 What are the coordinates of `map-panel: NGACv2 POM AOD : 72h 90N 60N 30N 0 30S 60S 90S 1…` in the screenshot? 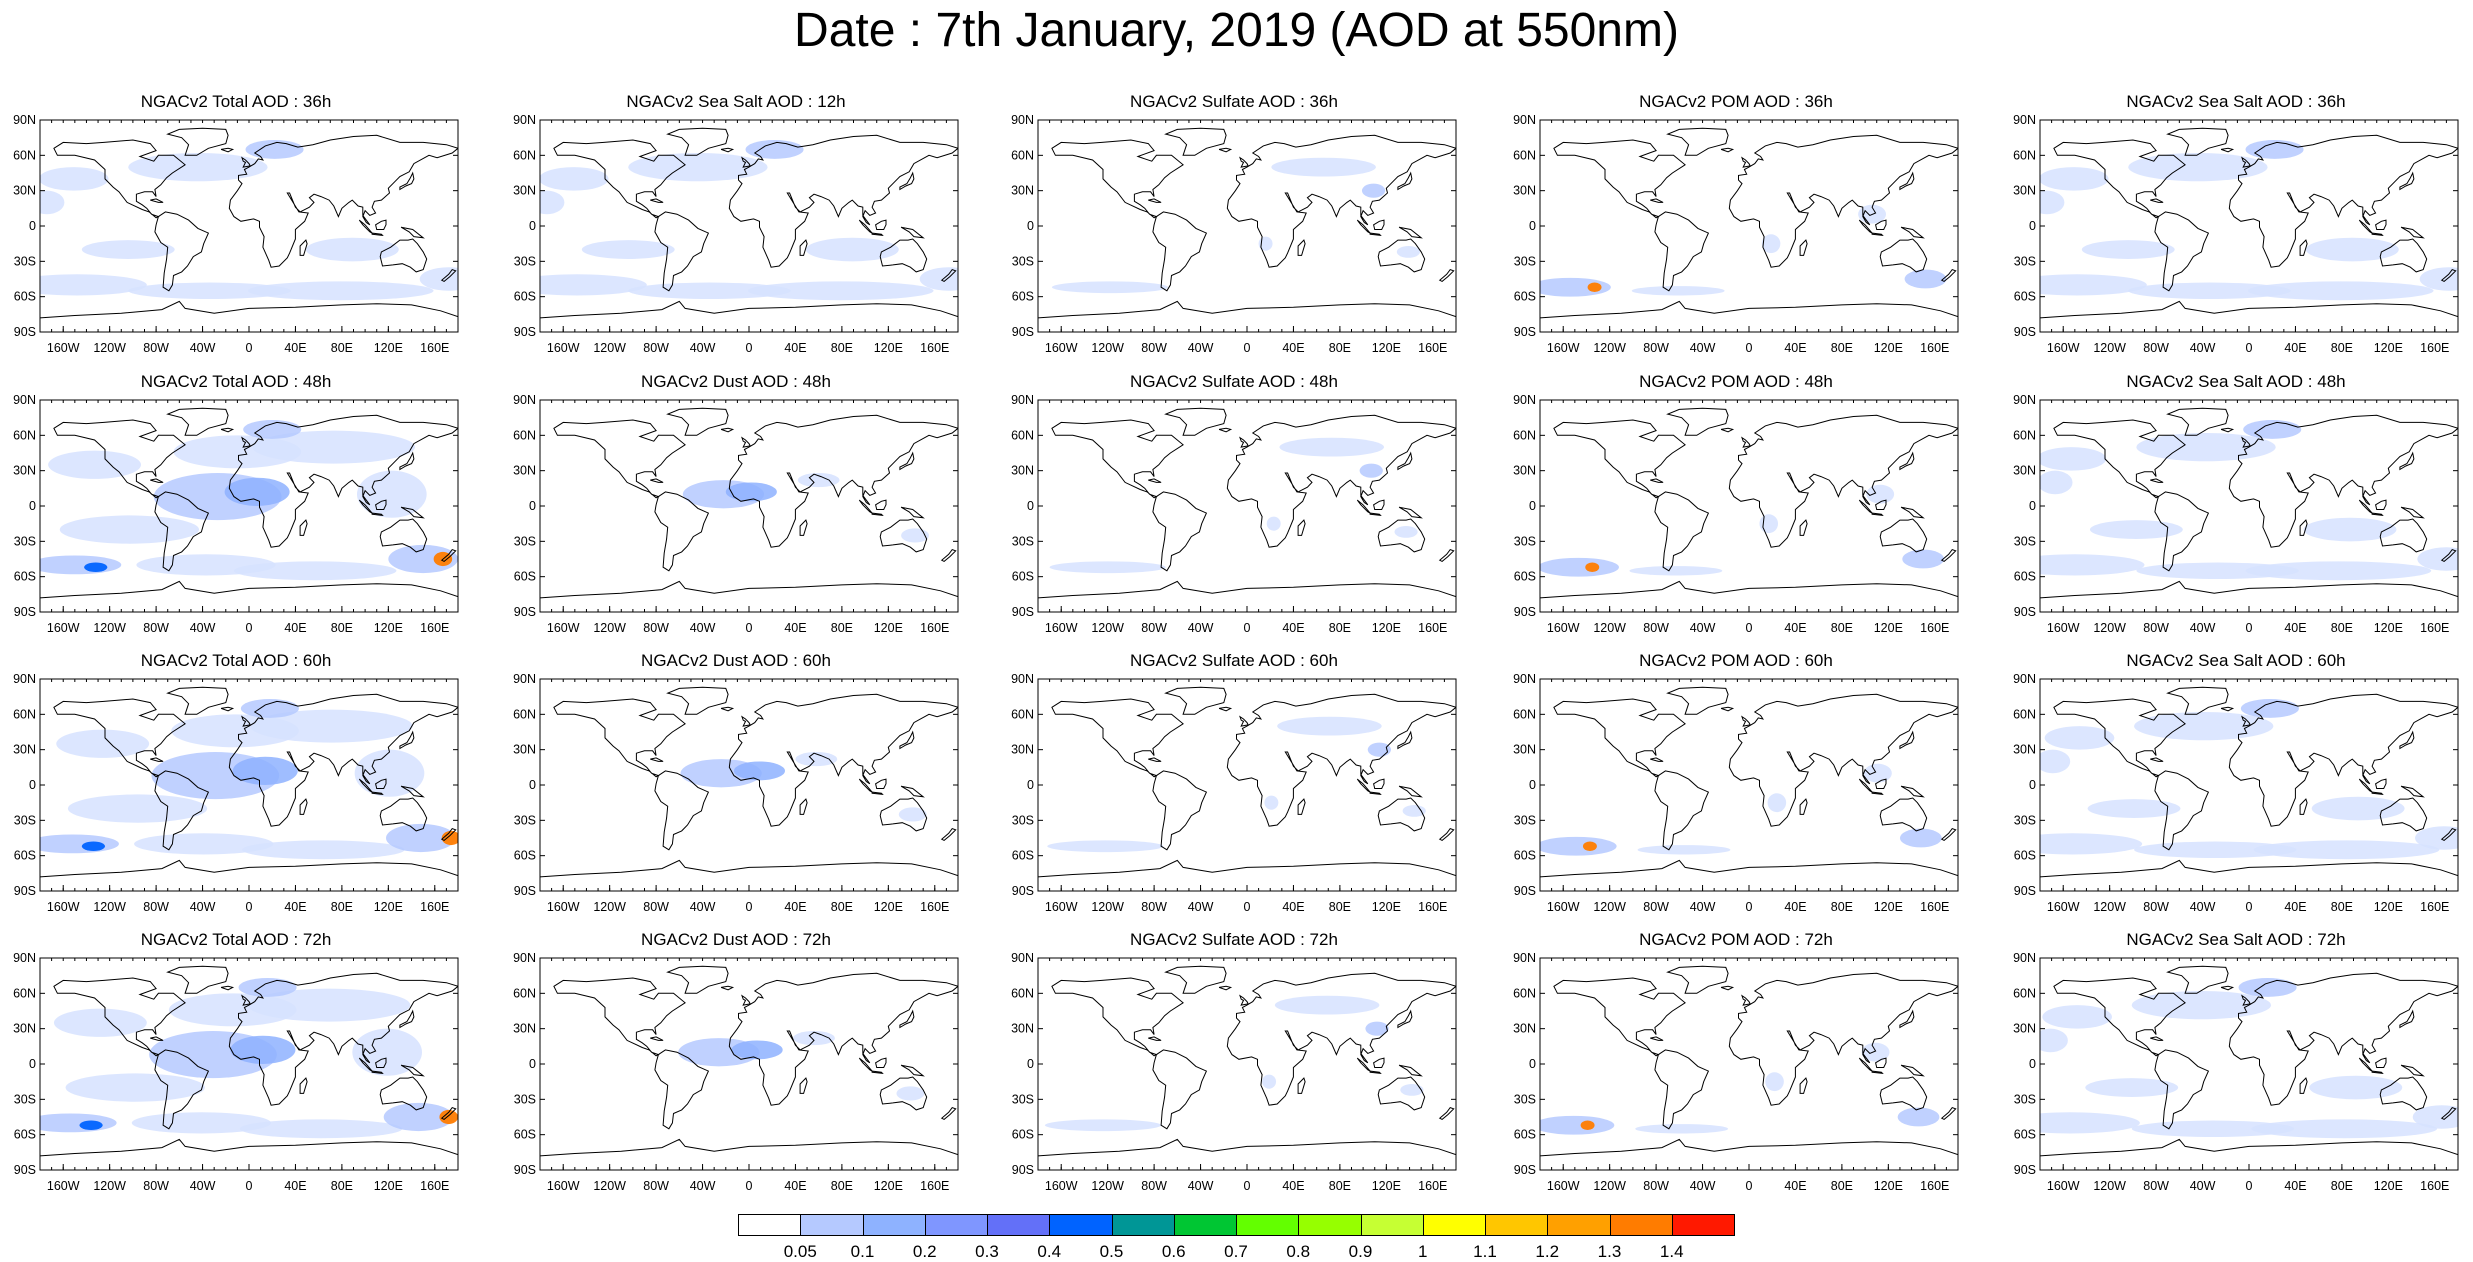 It's located at (1748, 1071).